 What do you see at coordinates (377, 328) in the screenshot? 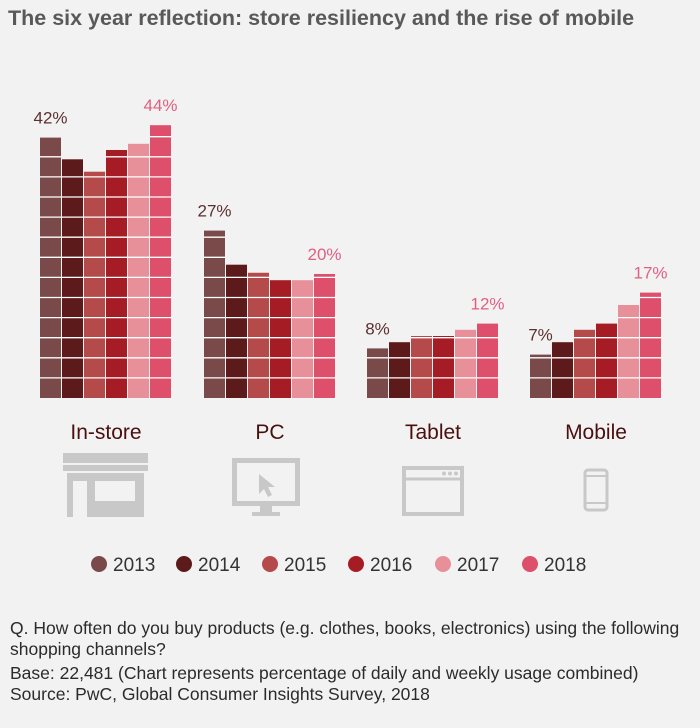
I see `data-label-tablet-first: 8%` at bounding box center [377, 328].